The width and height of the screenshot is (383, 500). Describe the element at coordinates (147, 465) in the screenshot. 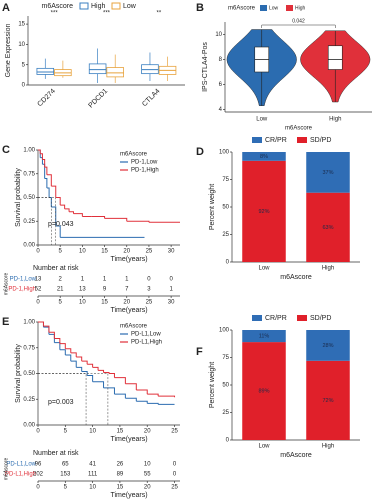

I see `risk-count: 10` at that location.